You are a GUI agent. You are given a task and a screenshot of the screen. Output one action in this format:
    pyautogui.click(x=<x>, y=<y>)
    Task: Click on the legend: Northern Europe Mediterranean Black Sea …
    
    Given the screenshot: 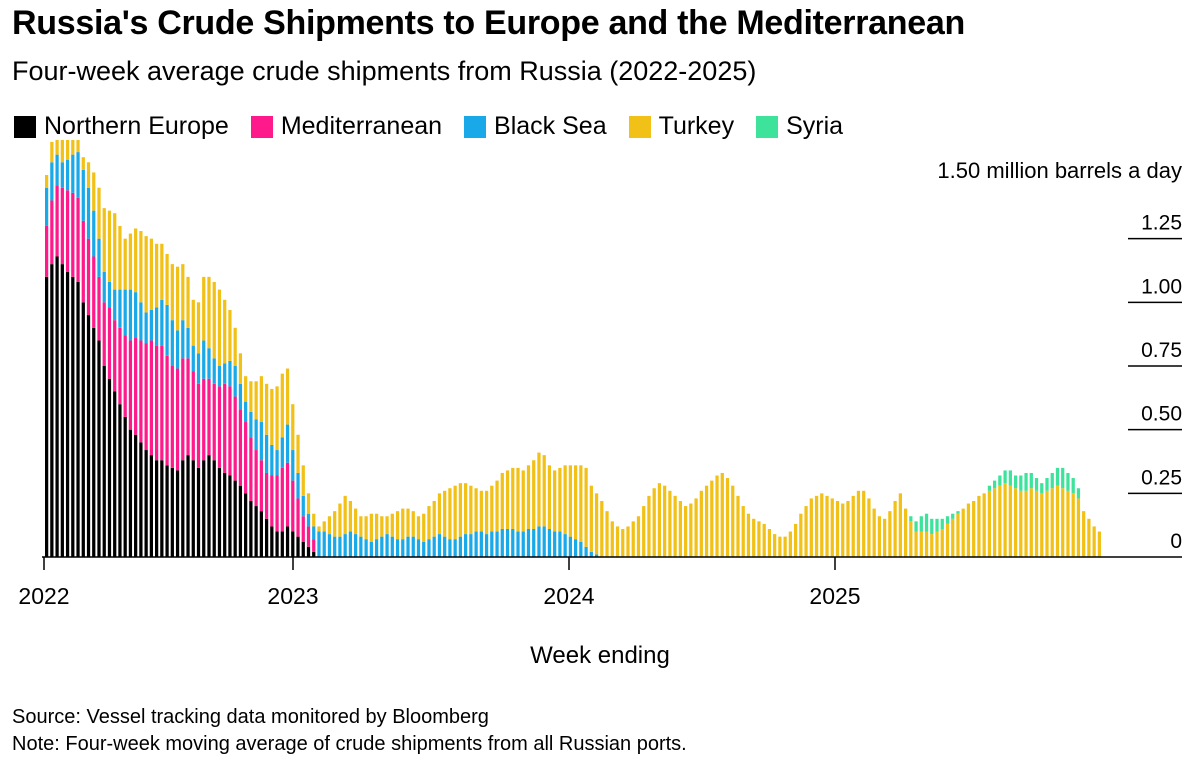 What is the action you would take?
    pyautogui.click(x=439, y=126)
    